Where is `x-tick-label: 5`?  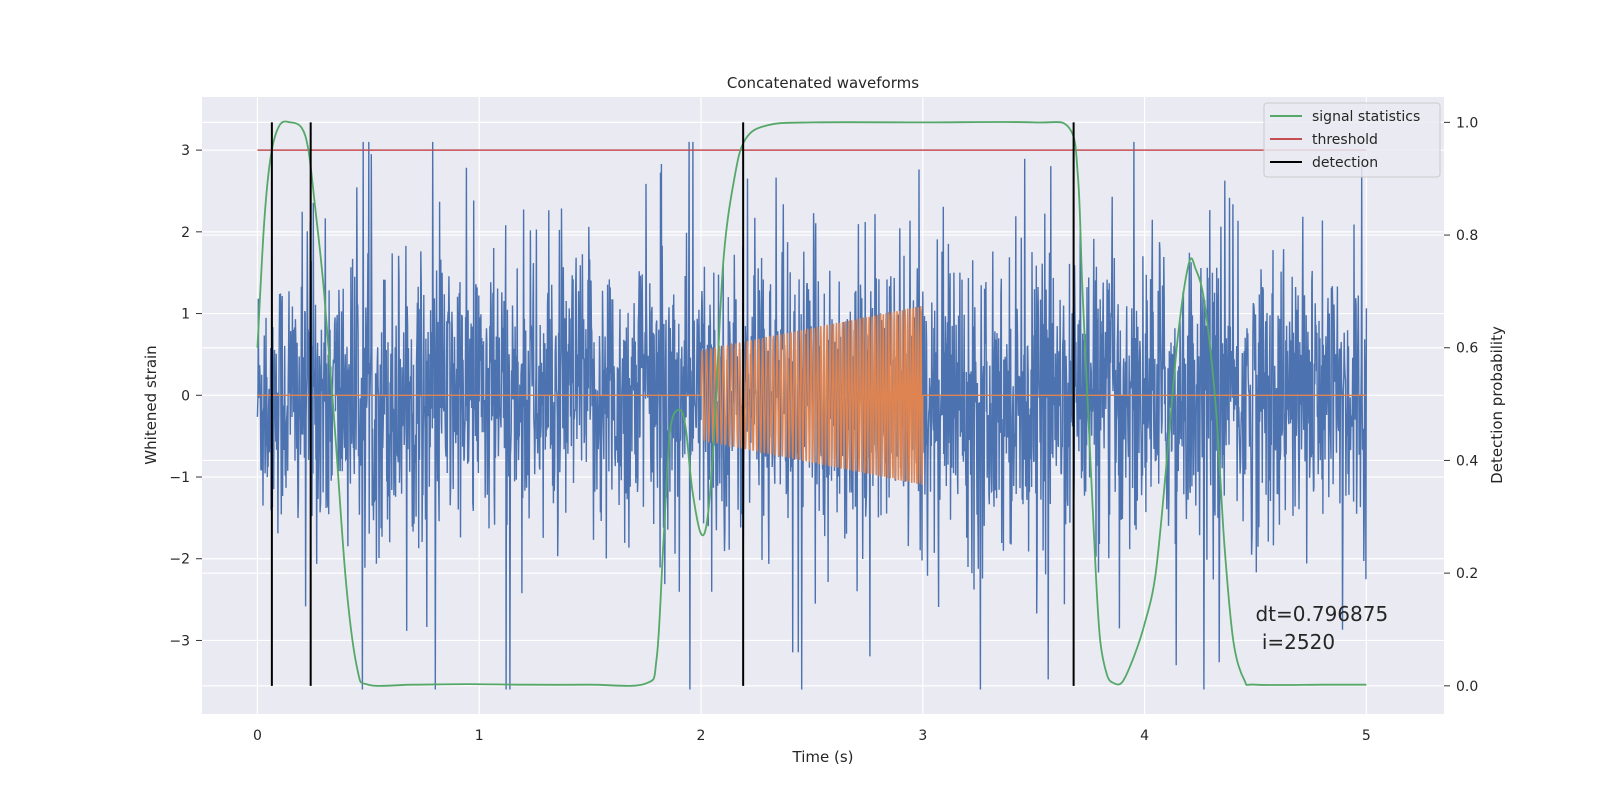 x-tick-label: 5 is located at coordinates (1366, 736).